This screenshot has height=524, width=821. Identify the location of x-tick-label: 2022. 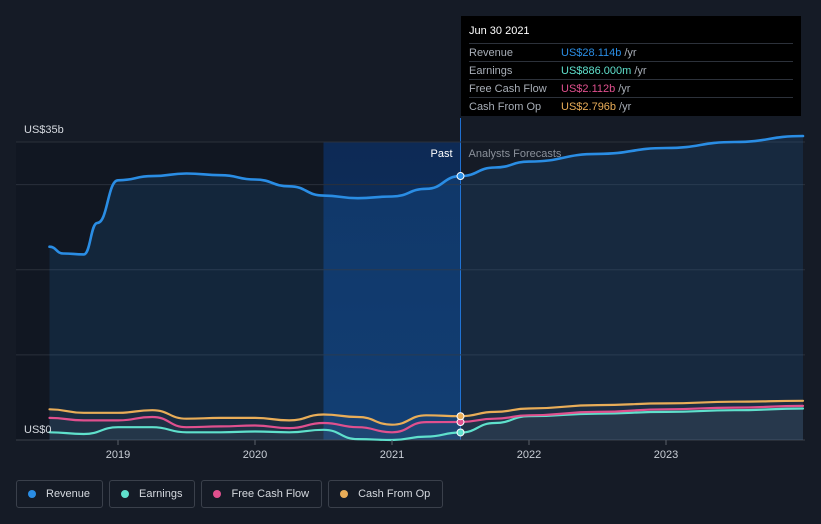
(529, 455).